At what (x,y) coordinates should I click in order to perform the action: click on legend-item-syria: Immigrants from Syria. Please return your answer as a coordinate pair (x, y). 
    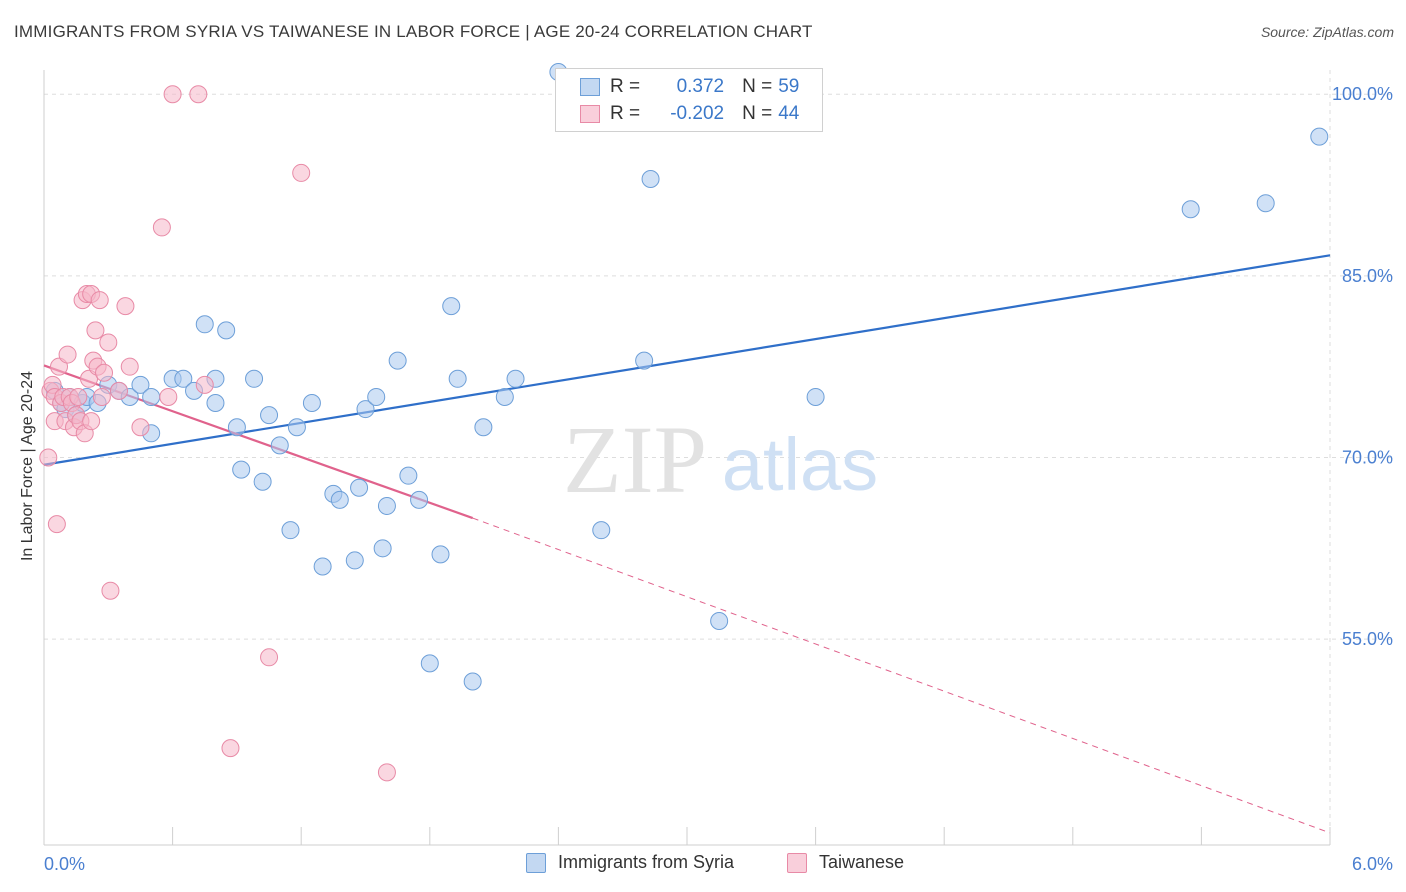
    Looking at the image, I should click on (630, 862).